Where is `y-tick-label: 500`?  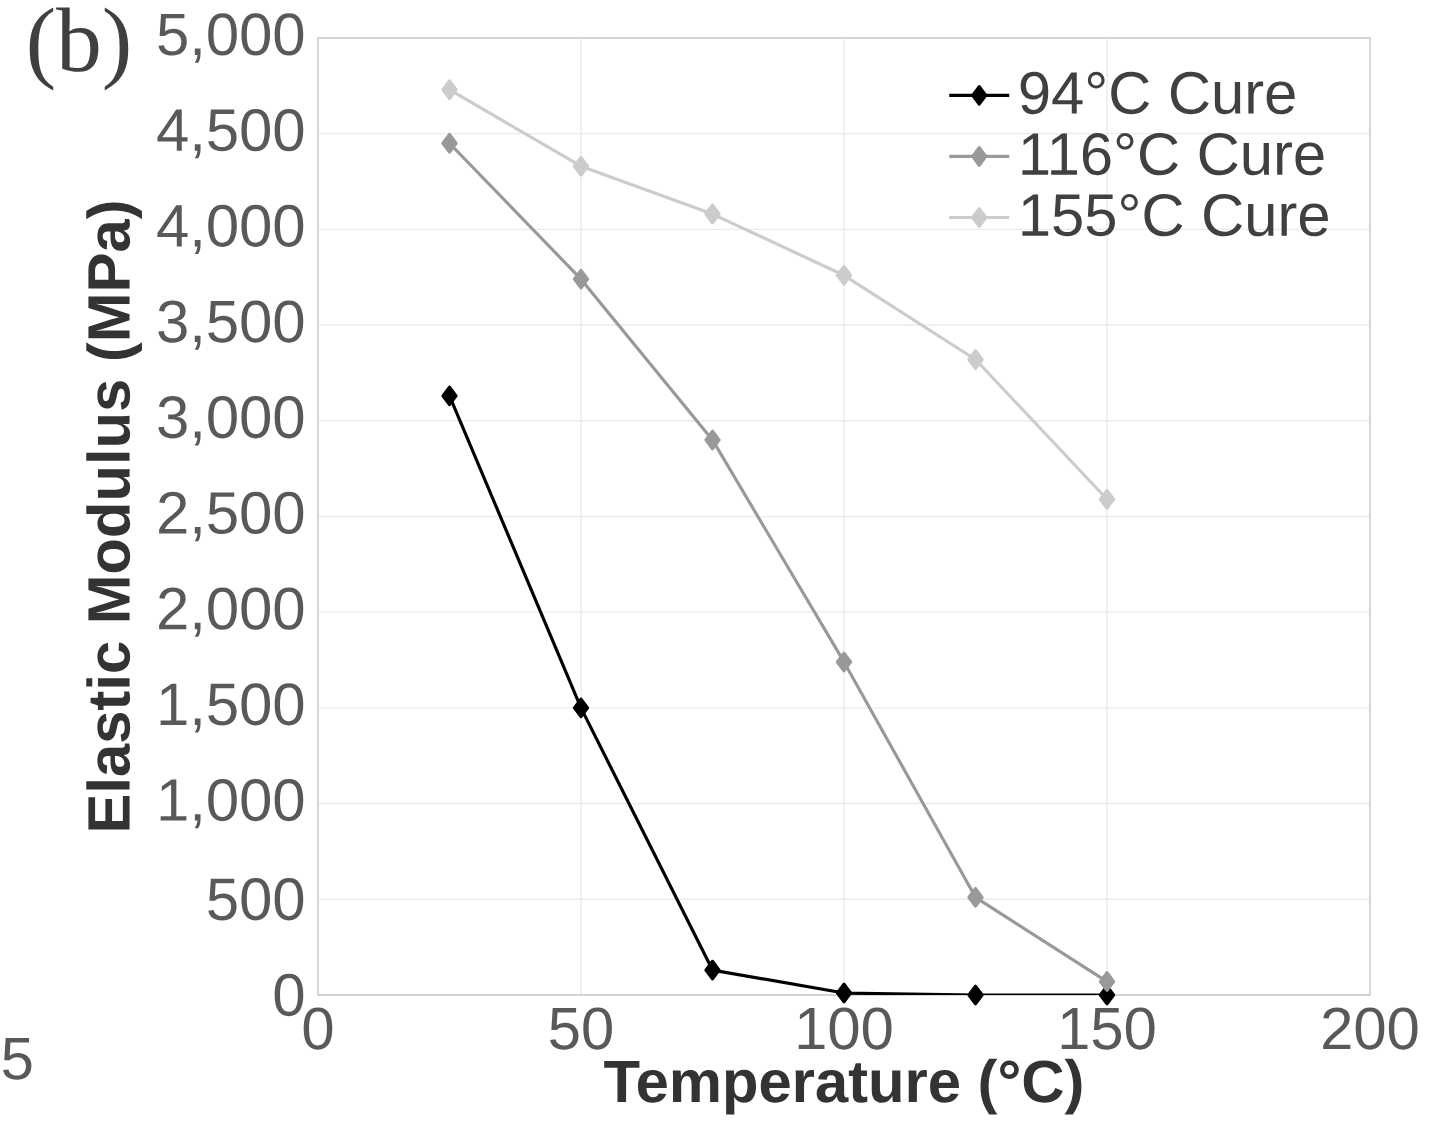 y-tick-label: 500 is located at coordinates (256, 899).